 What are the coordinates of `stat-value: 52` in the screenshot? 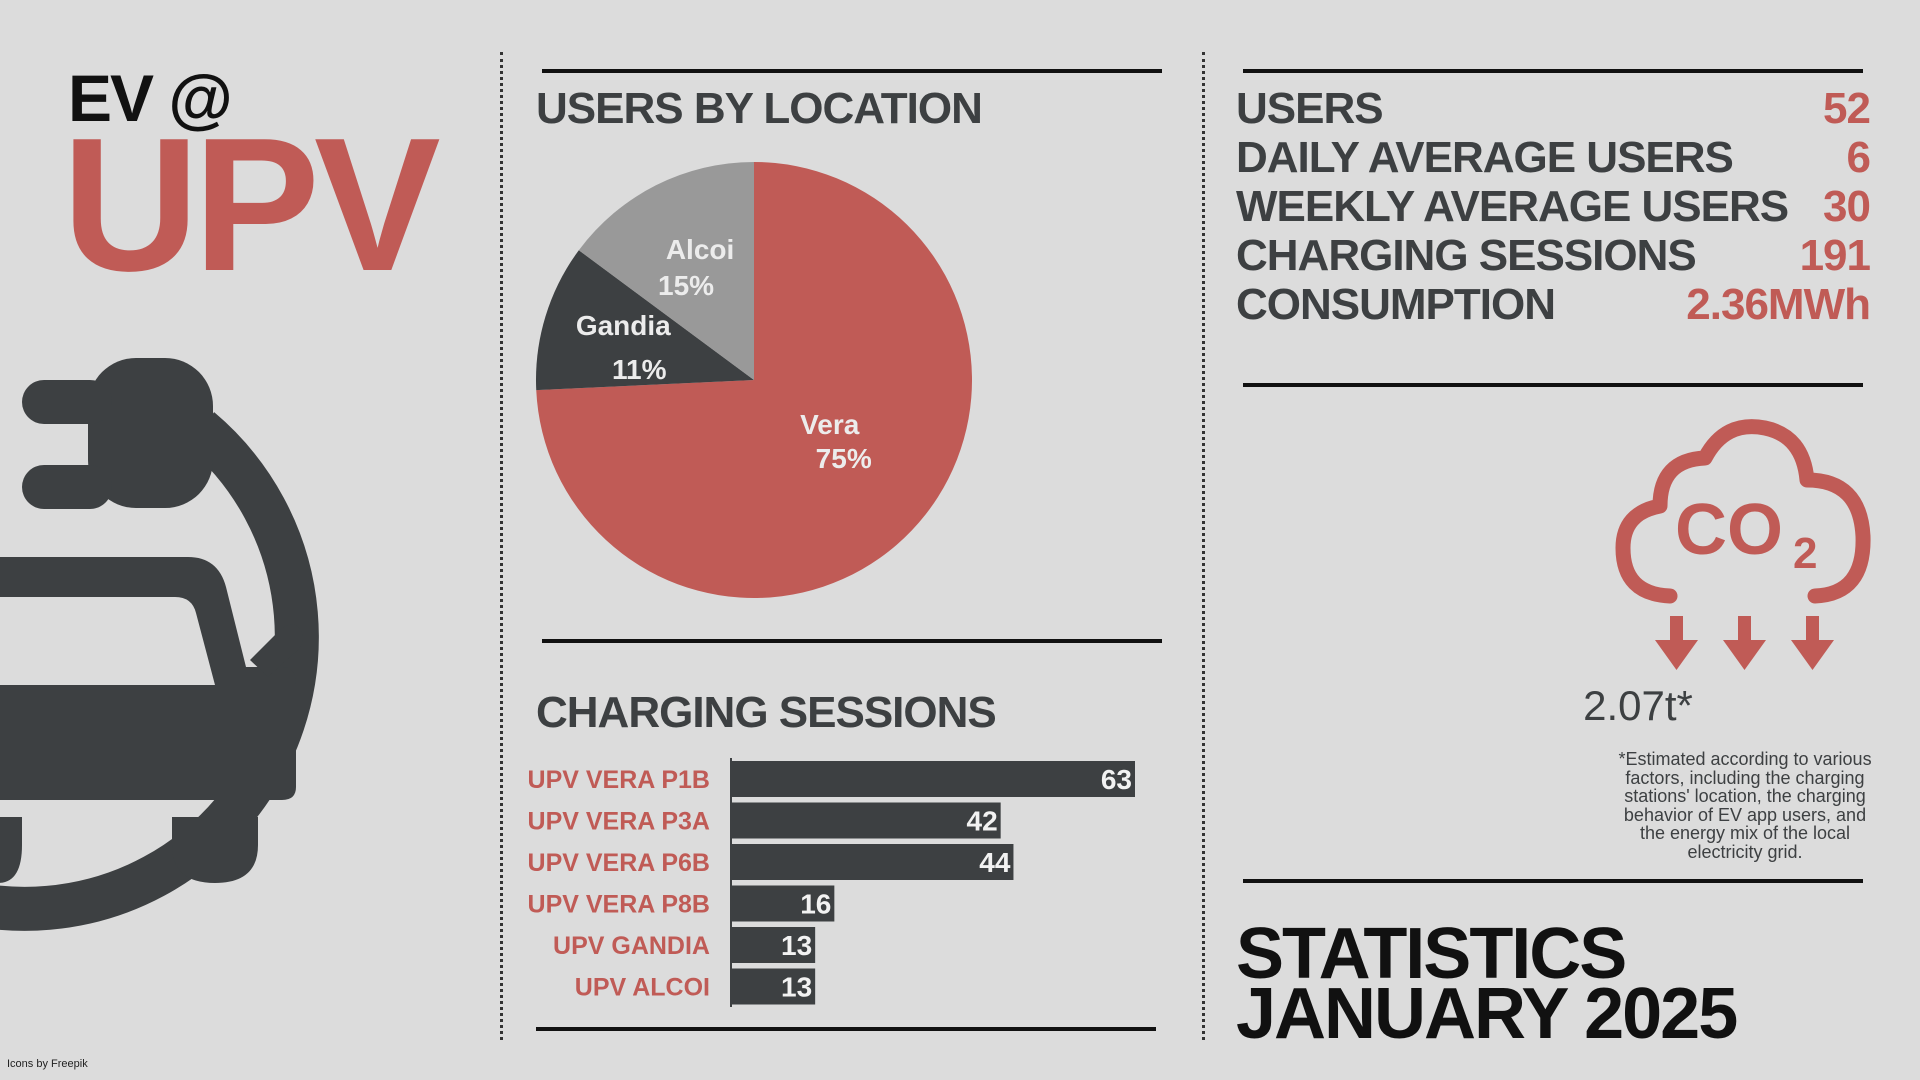 It's located at (1847, 108).